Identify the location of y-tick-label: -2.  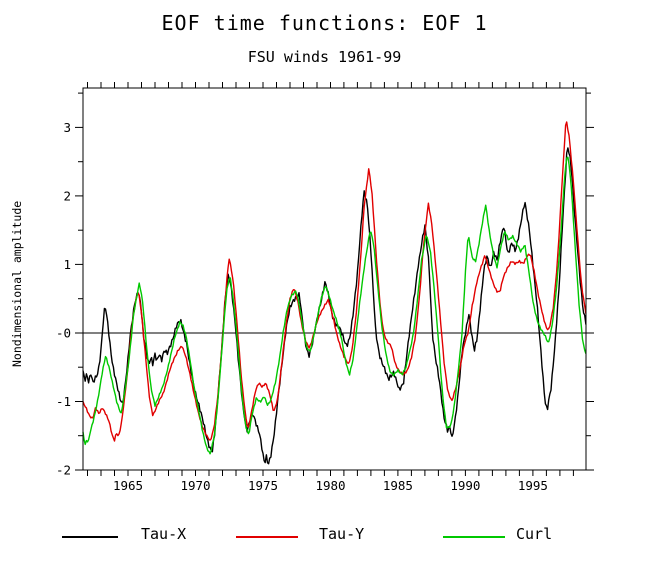
(63, 470).